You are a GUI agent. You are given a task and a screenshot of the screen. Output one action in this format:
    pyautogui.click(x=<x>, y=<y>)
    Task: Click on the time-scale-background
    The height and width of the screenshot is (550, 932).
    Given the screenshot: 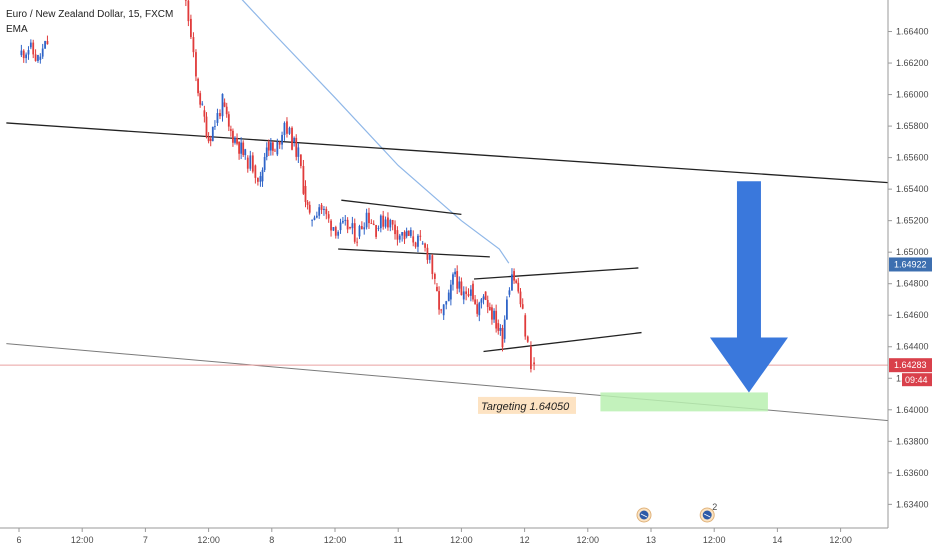 What is the action you would take?
    pyautogui.click(x=466, y=539)
    